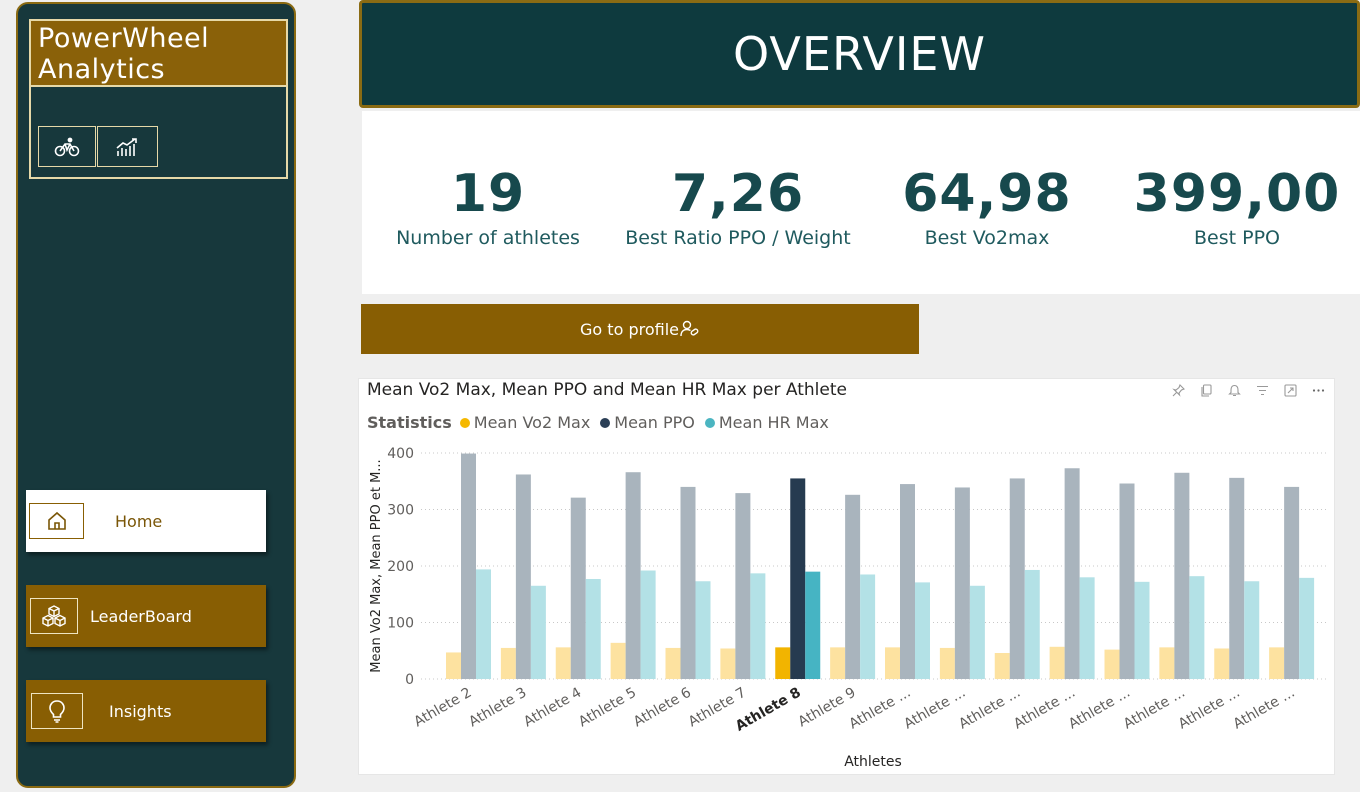 The height and width of the screenshot is (792, 1360). Describe the element at coordinates (442, 708) in the screenshot. I see `x-tick-label: Athlete 2` at that location.